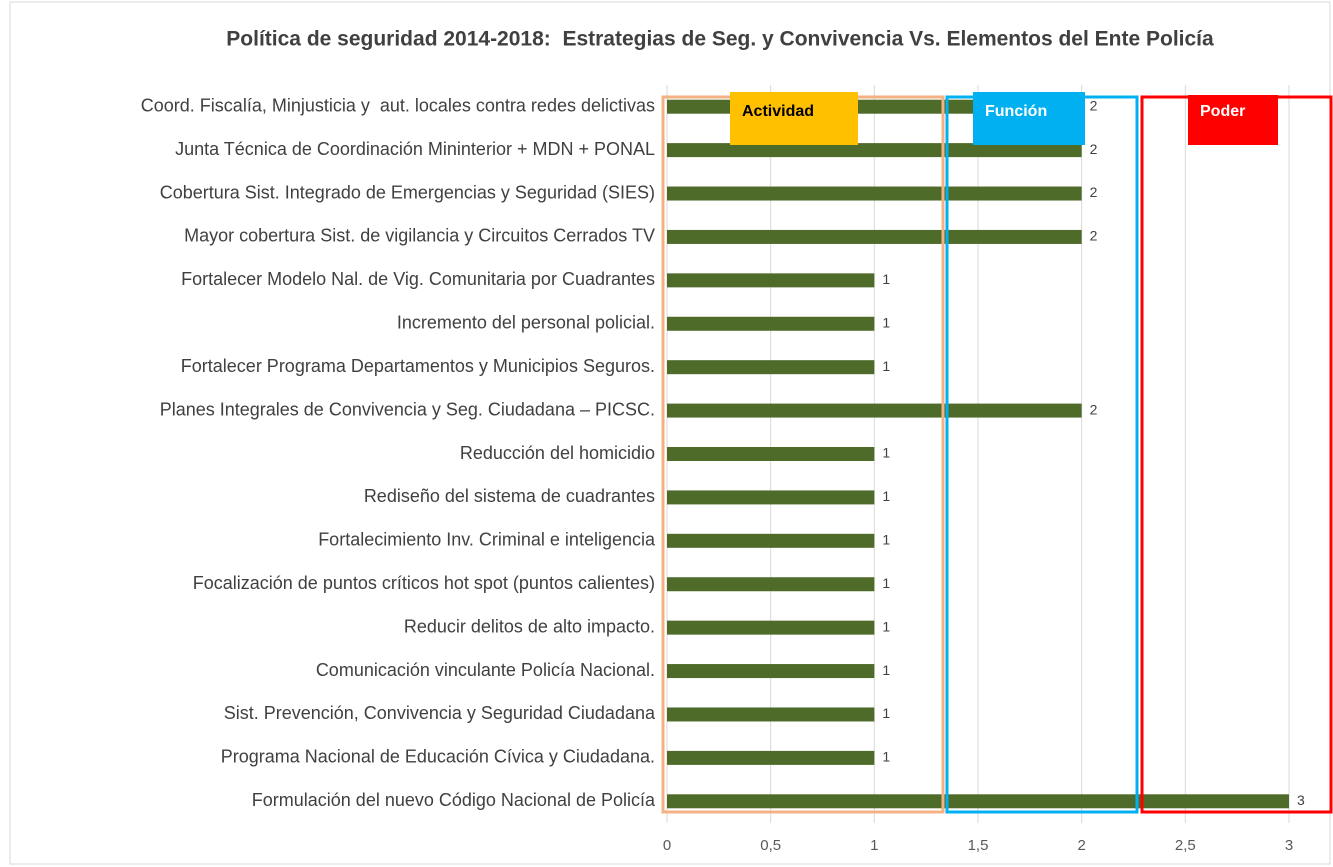  Describe the element at coordinates (1185, 845) in the screenshot. I see `x-tick-label: 2,5` at that location.